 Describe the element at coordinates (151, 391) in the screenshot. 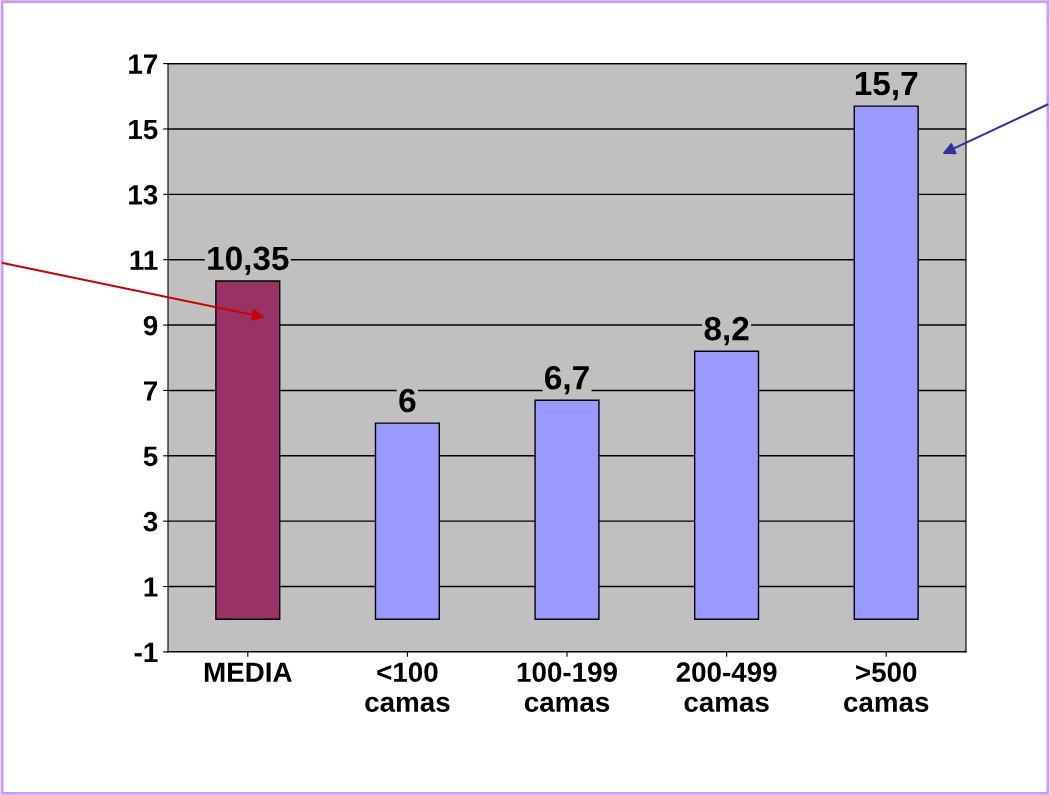

I see `y-tick-label: 7` at that location.